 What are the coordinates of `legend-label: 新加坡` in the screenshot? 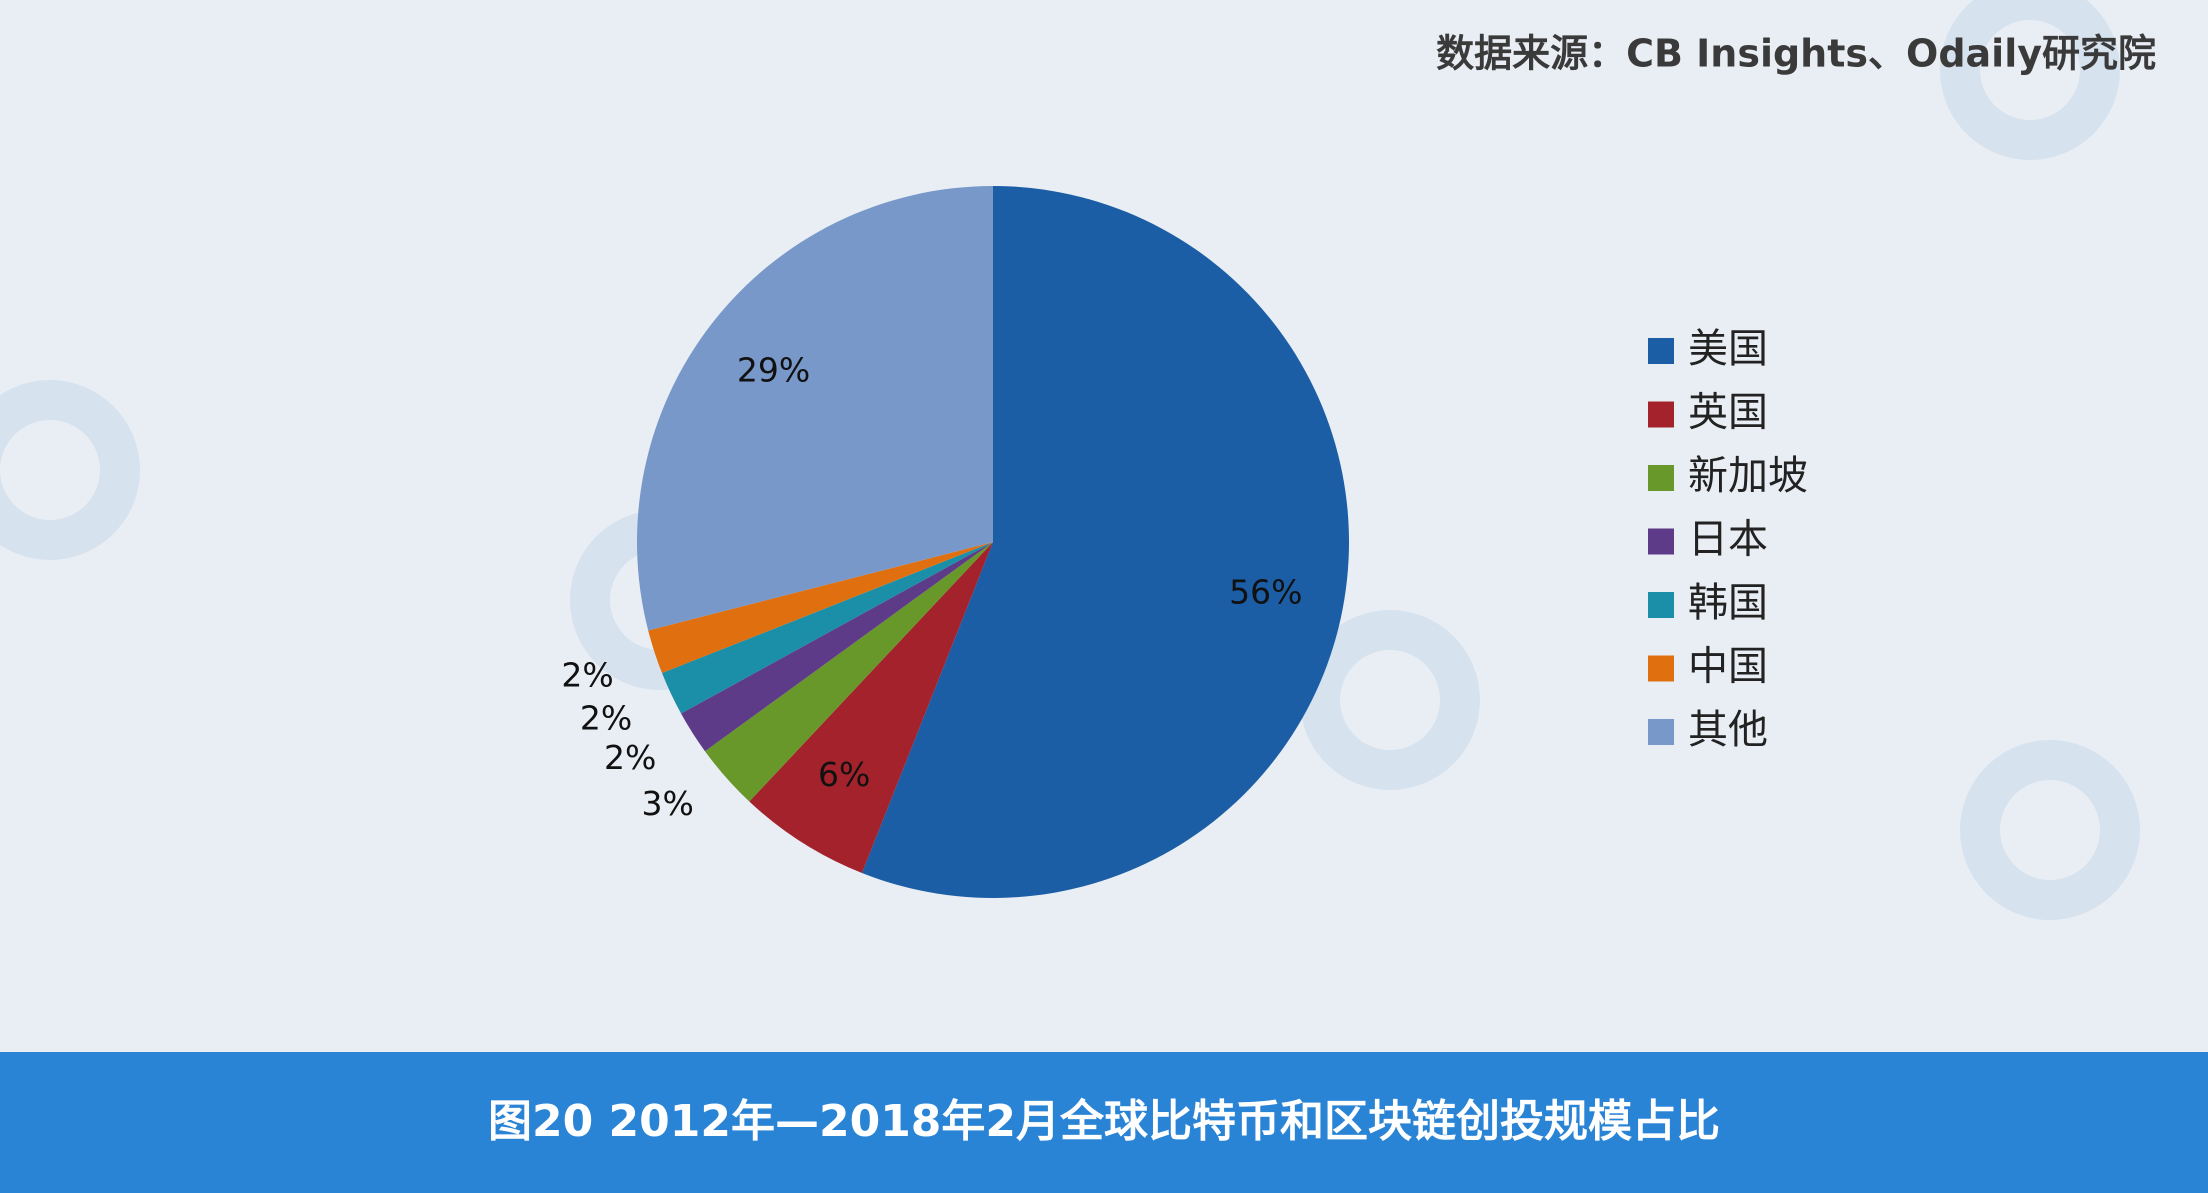 It's located at (1748, 476).